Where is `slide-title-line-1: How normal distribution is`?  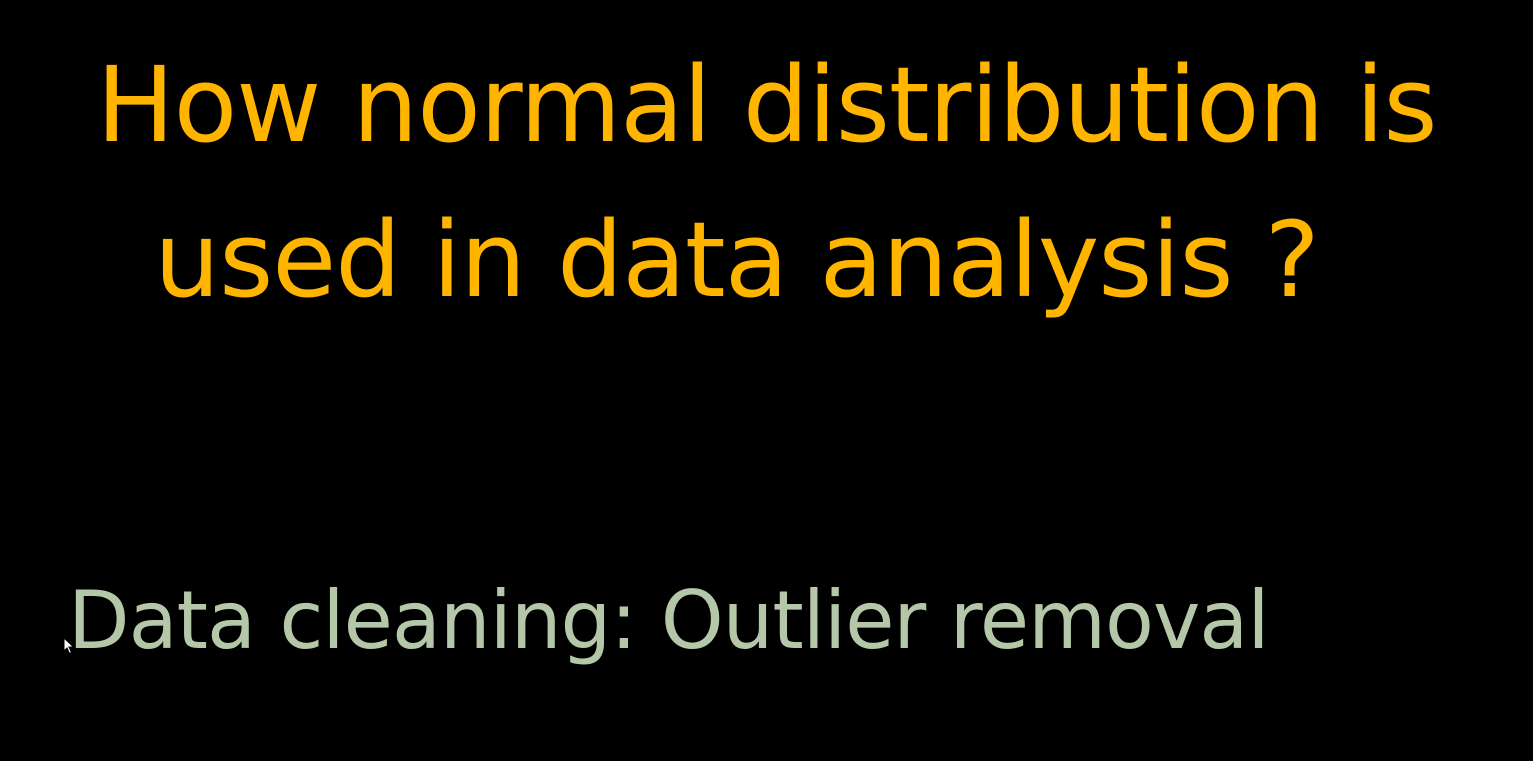 slide-title-line-1: How normal distribution is is located at coordinates (766, 105).